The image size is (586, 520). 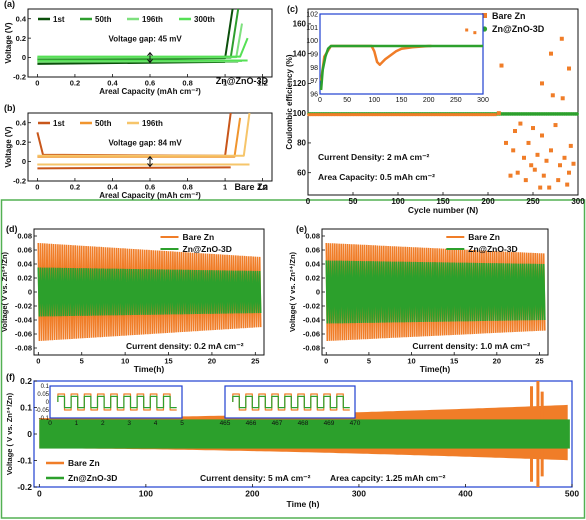 What do you see at coordinates (10, 108) in the screenshot?
I see `panel-letter: (b)` at bounding box center [10, 108].